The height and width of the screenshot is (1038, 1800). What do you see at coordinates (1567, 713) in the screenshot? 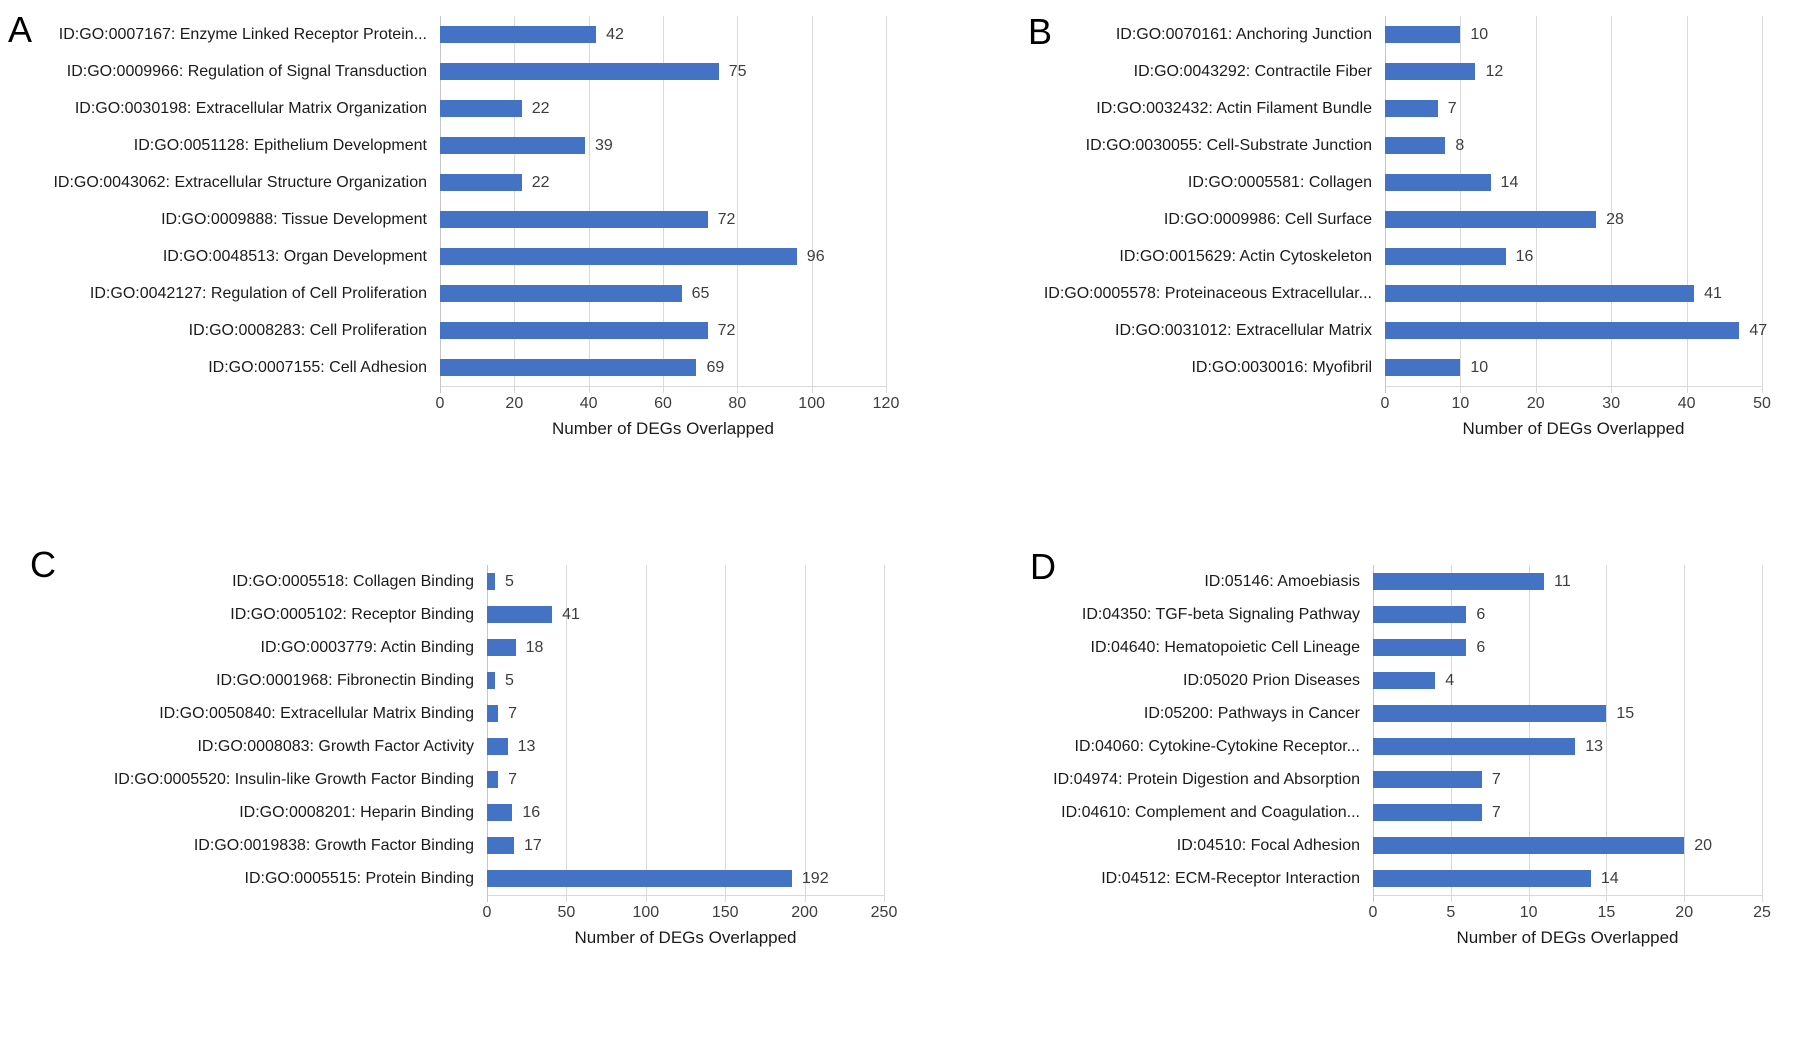
I see `bar-row: 15` at bounding box center [1567, 713].